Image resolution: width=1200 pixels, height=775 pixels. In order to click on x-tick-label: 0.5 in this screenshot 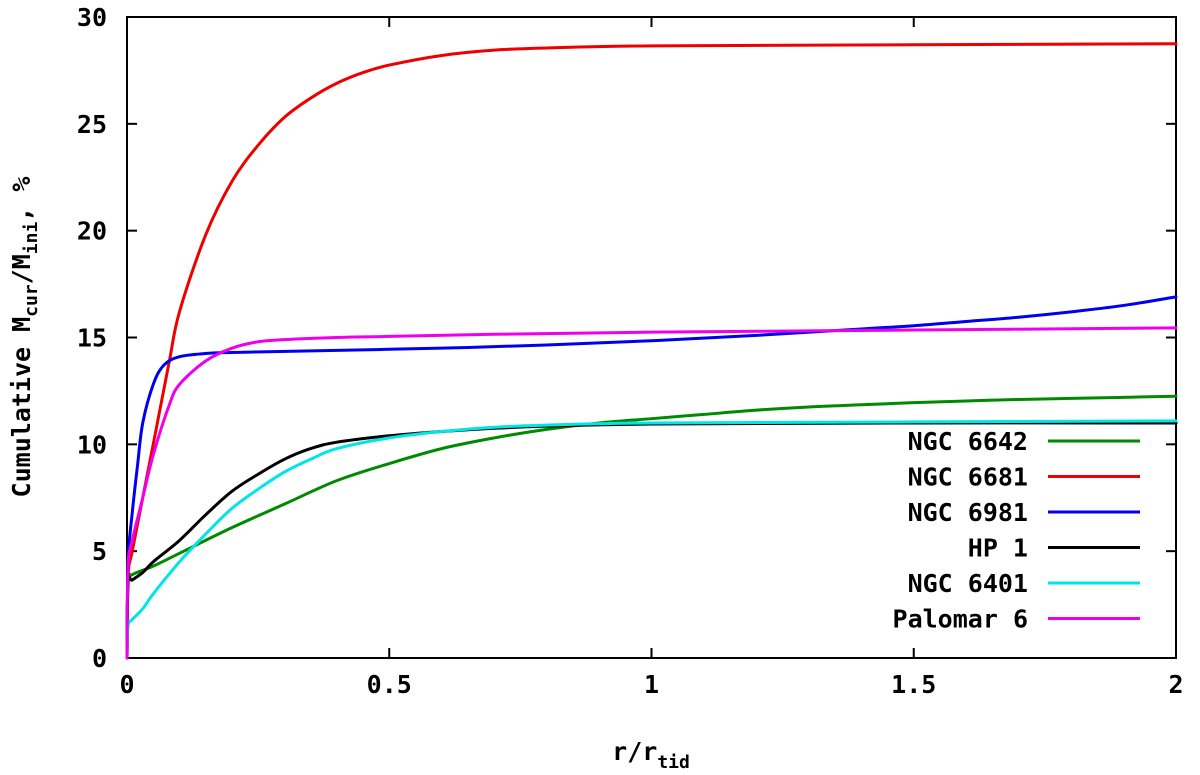, I will do `click(389, 684)`.